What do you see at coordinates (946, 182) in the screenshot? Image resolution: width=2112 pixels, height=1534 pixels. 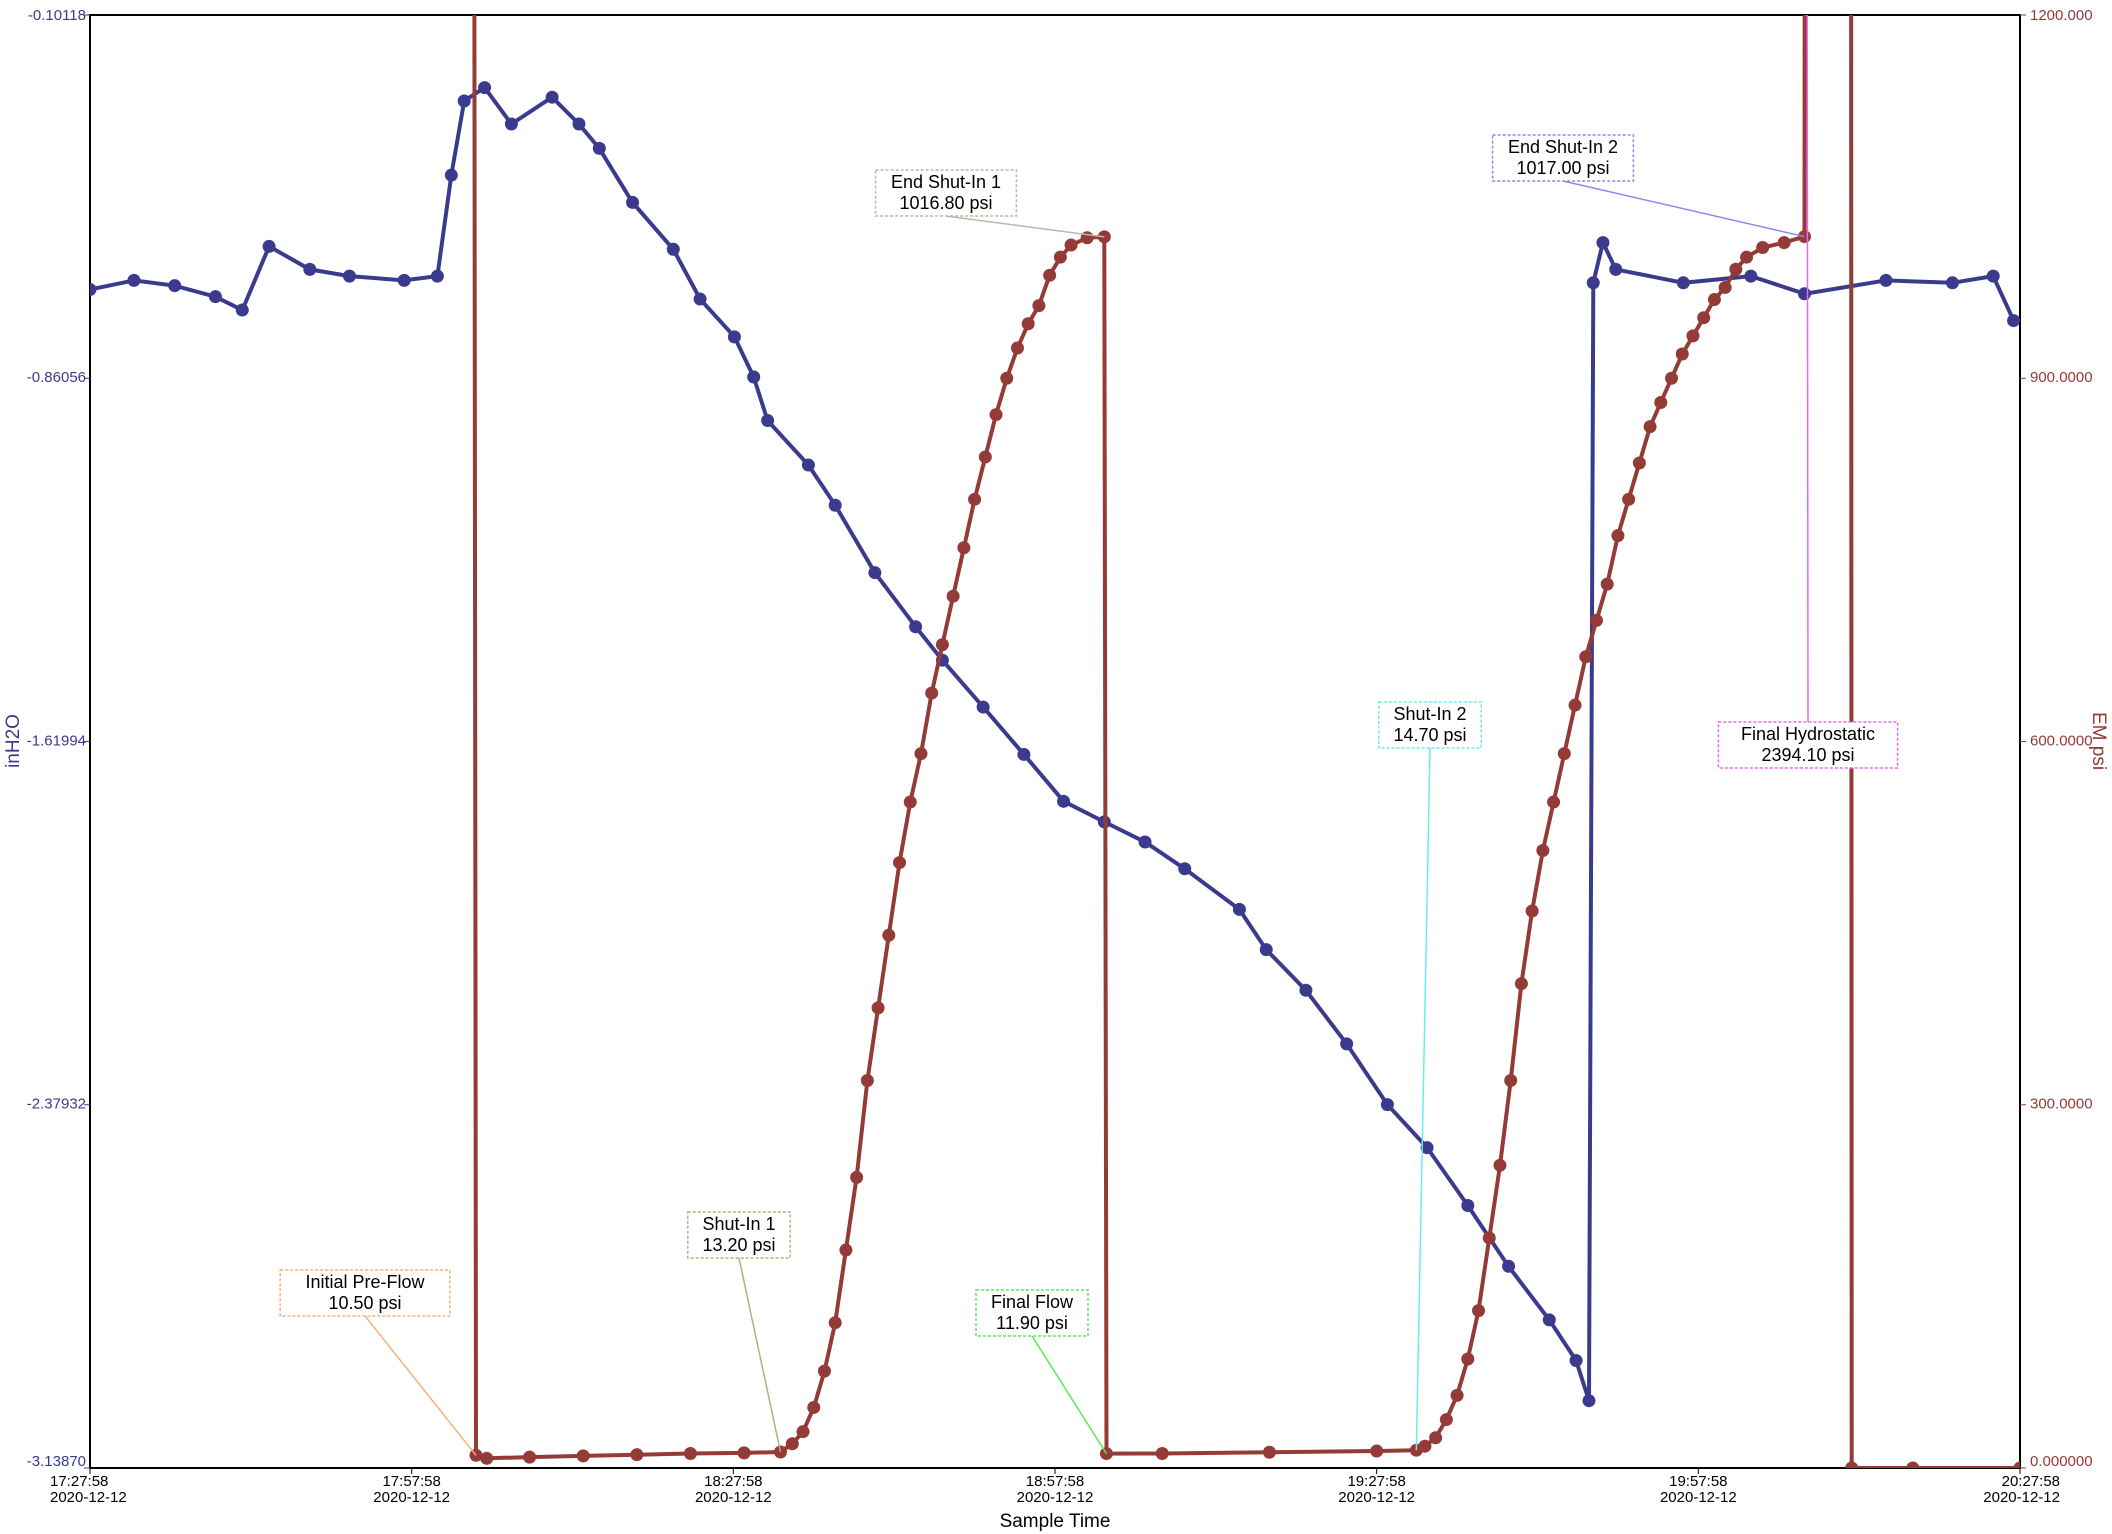 I see `annotation-label: End Shut-In 1` at bounding box center [946, 182].